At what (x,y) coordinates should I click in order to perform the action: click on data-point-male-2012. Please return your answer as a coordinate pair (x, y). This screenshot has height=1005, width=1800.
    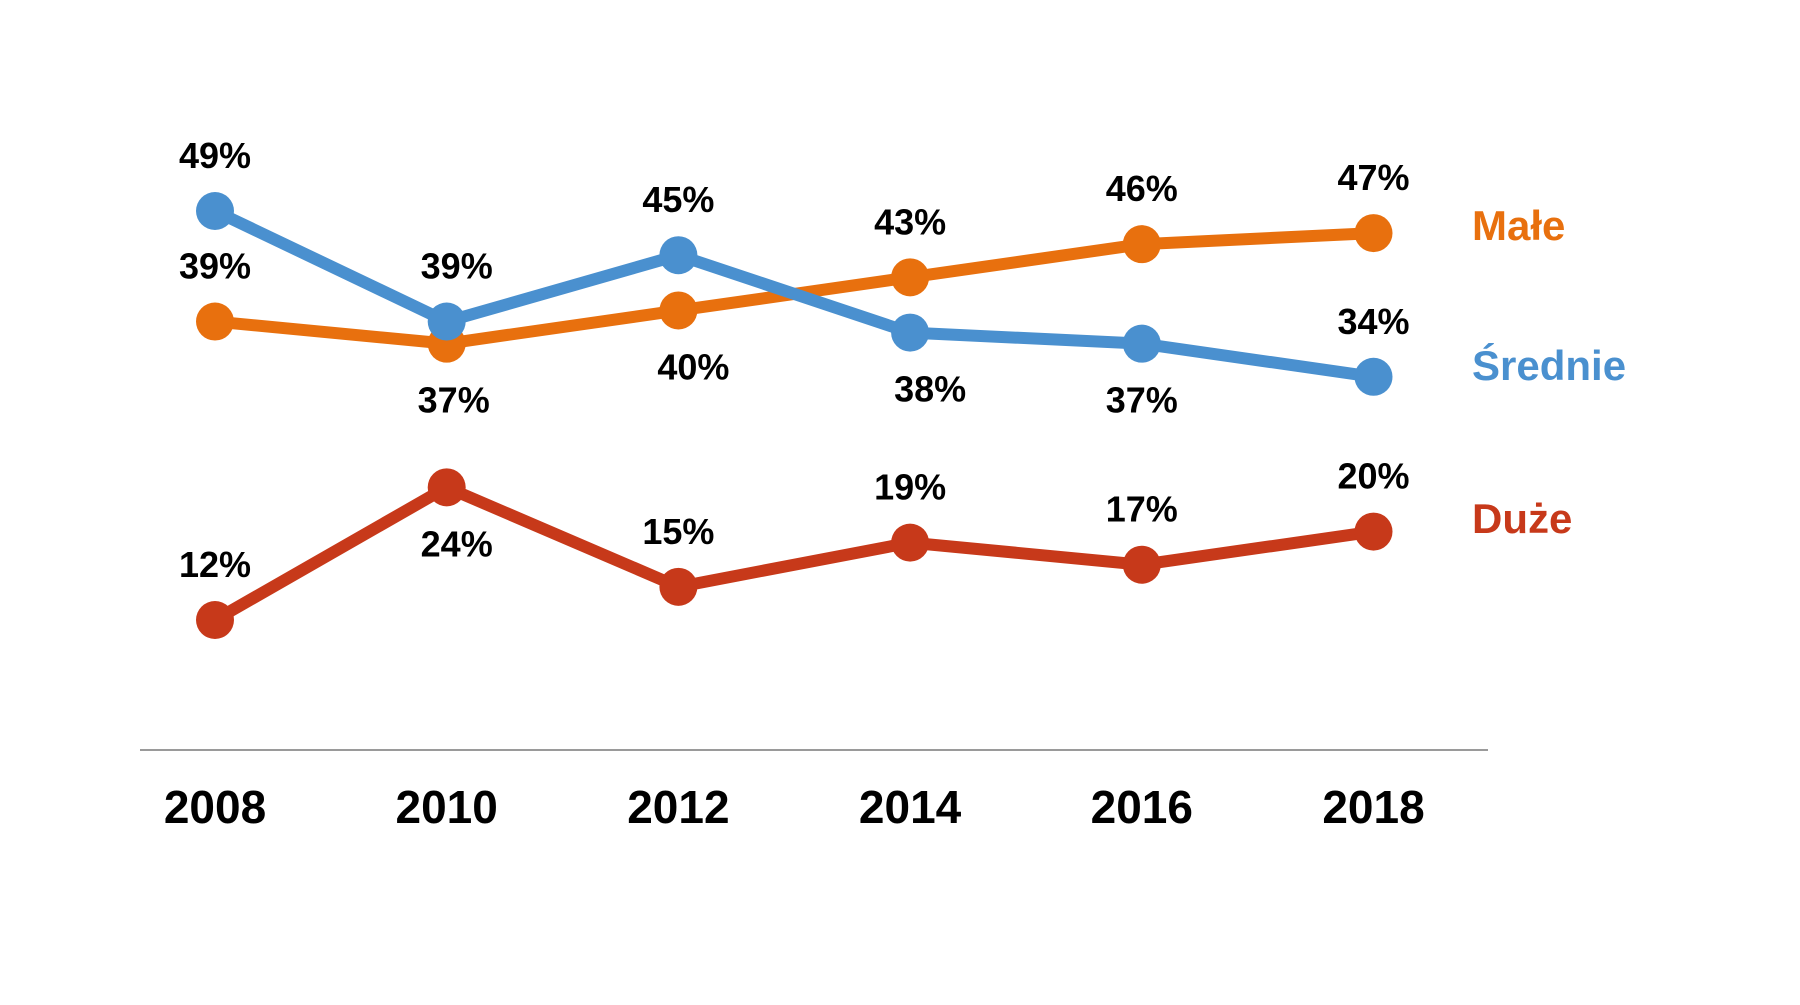
    Looking at the image, I should click on (678, 310).